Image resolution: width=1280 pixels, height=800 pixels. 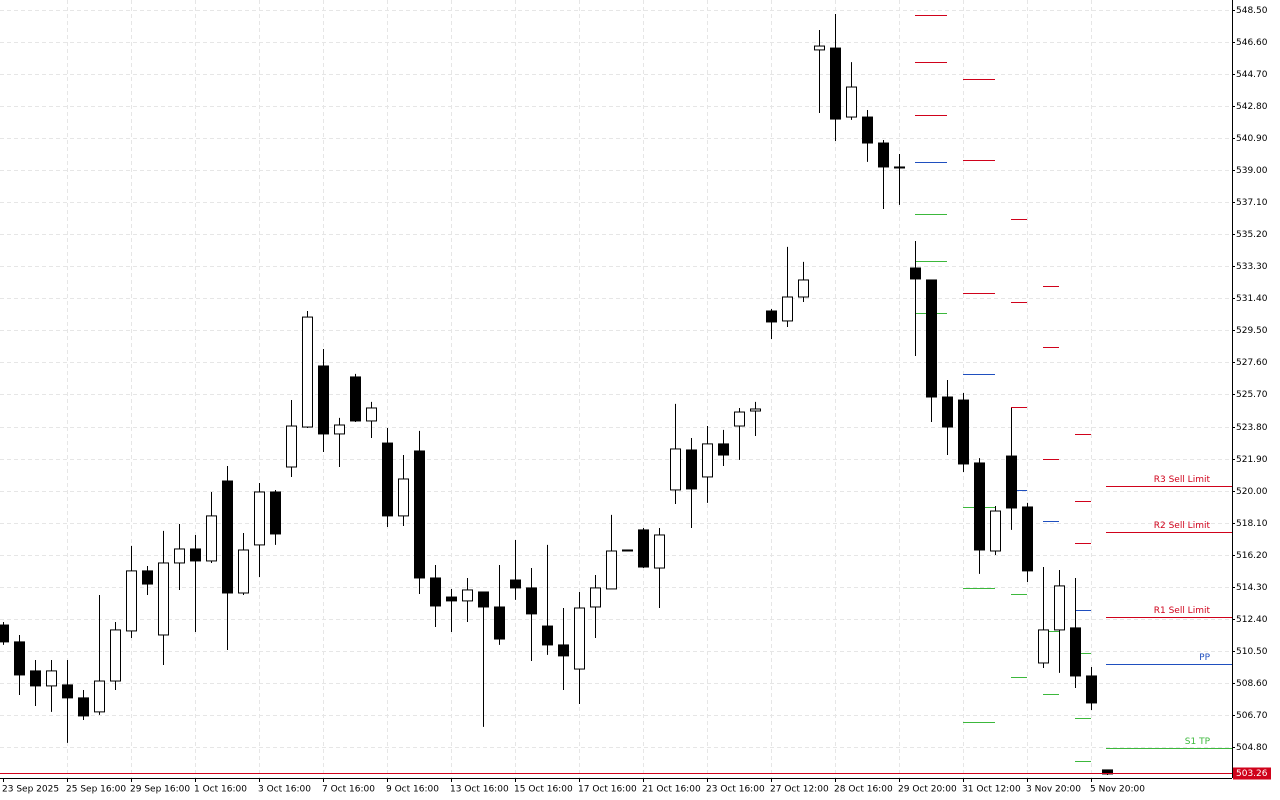 What do you see at coordinates (220, 790) in the screenshot?
I see `x-tick-label: 1 Oct 16:00` at bounding box center [220, 790].